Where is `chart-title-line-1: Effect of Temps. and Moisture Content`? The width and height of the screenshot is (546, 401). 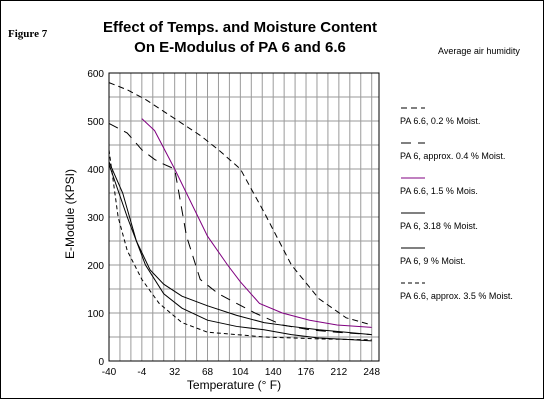
chart-title-line-1: Effect of Temps. and Moisture Content is located at coordinates (240, 27).